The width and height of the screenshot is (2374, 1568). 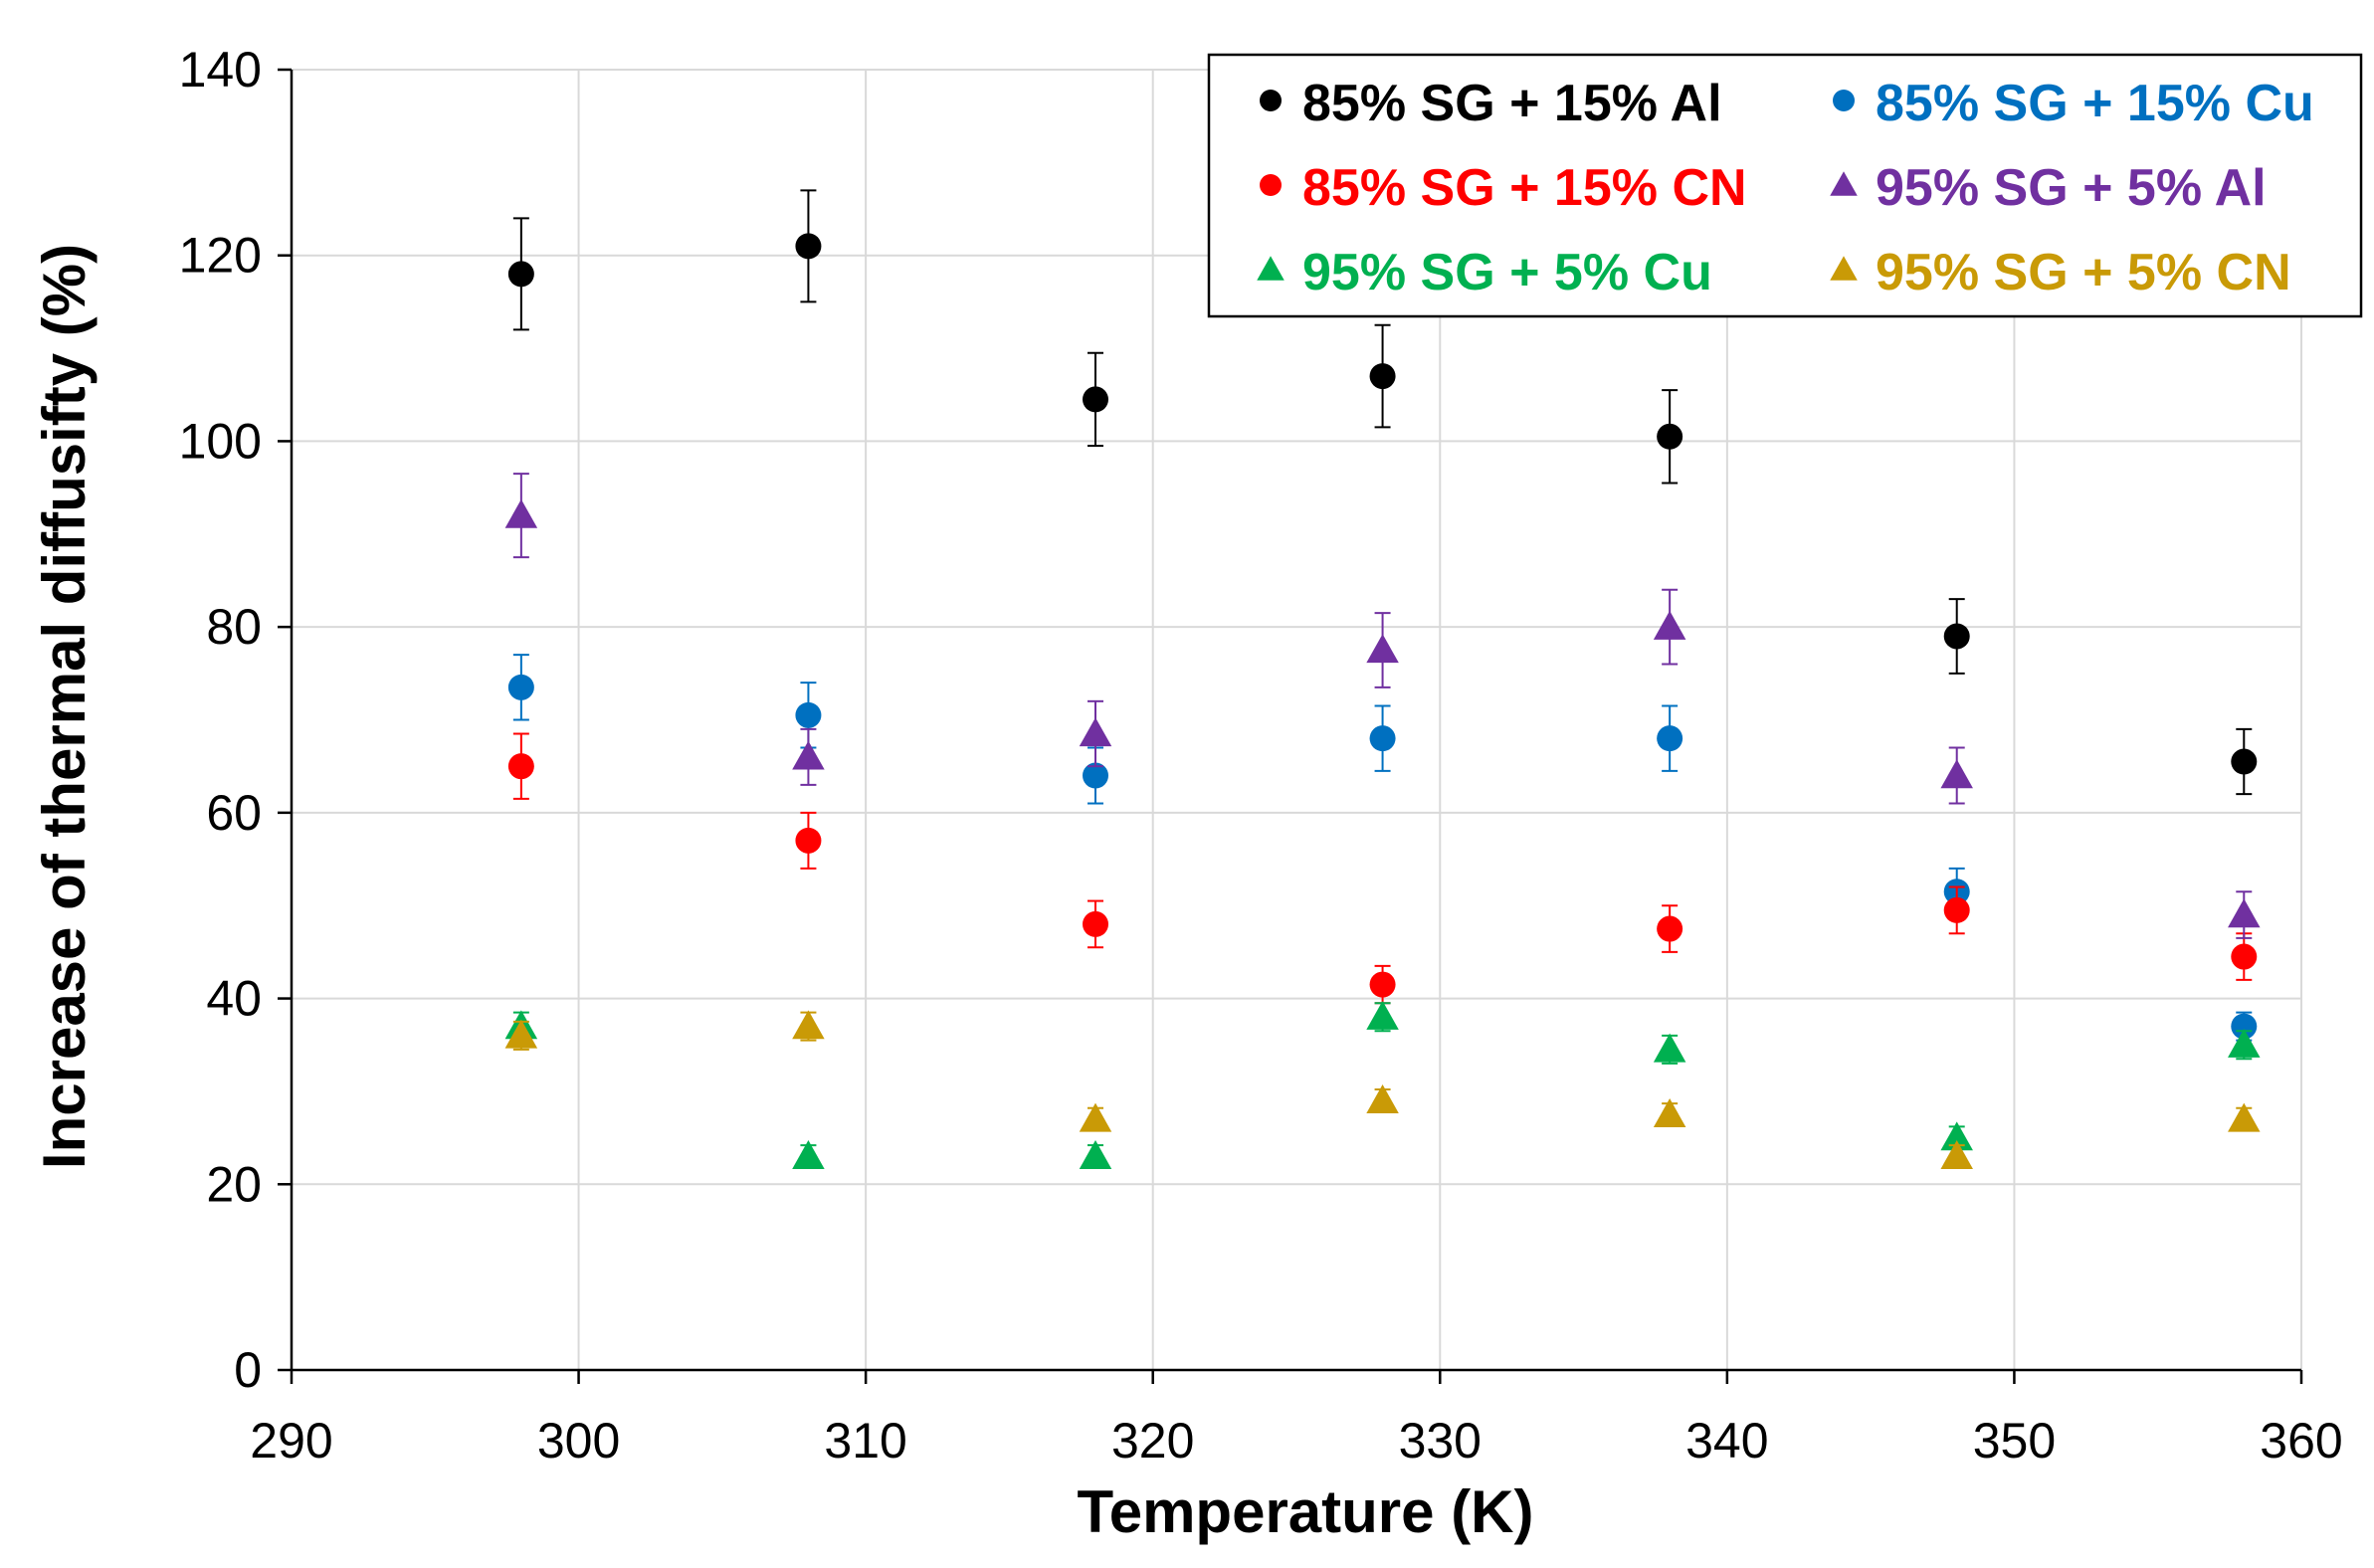 I want to click on x-tick-label: 340, so click(x=1726, y=1441).